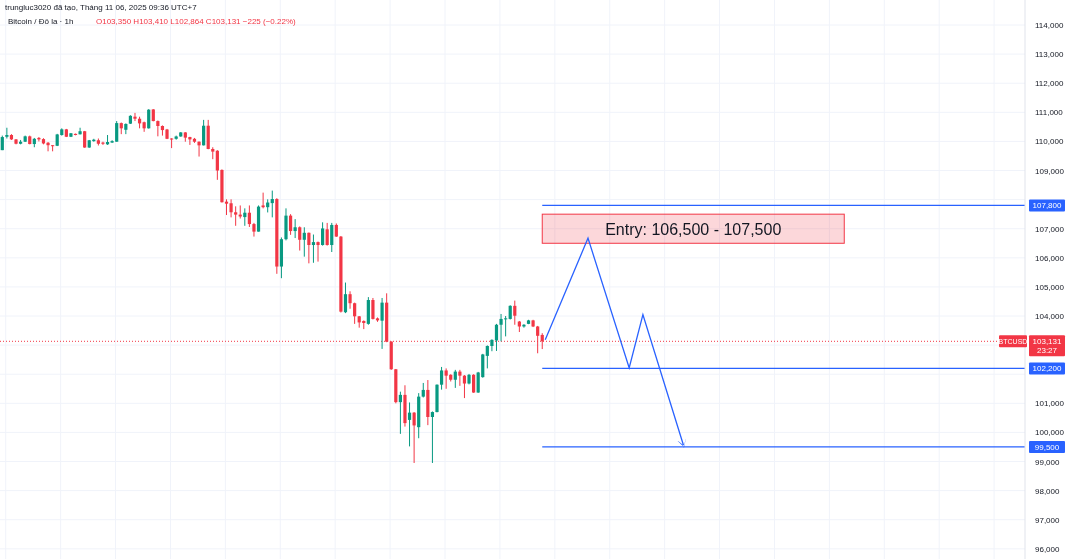 Image resolution: width=1070 pixels, height=559 pixels. I want to click on y-tick-label: 100,000, so click(1050, 433).